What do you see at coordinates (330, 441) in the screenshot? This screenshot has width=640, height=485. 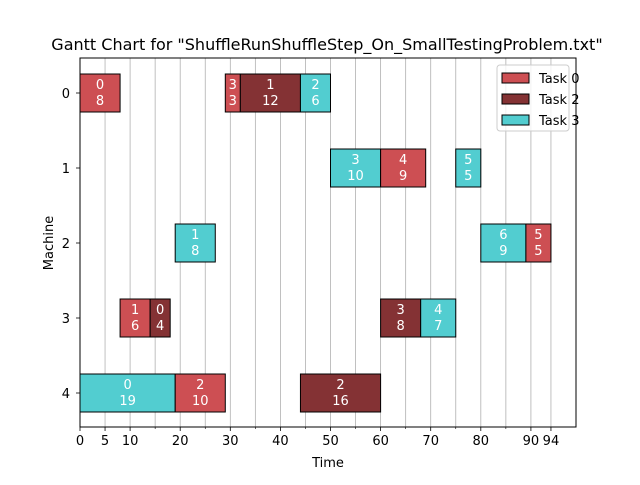 I see `x-tick-label: 50` at bounding box center [330, 441].